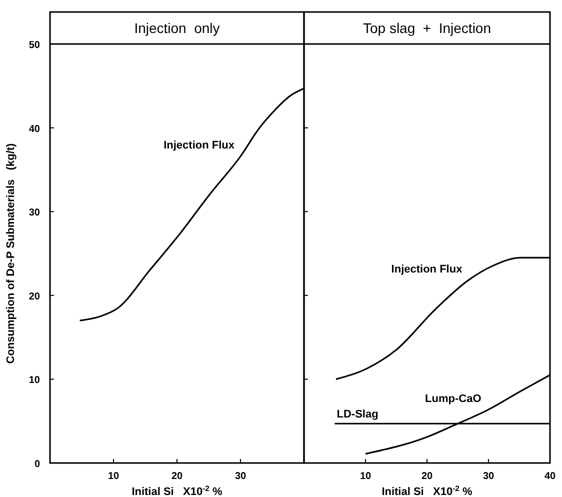 Image resolution: width=562 pixels, height=497 pixels. What do you see at coordinates (357, 414) in the screenshot?
I see `series-label: LD-Slag` at bounding box center [357, 414].